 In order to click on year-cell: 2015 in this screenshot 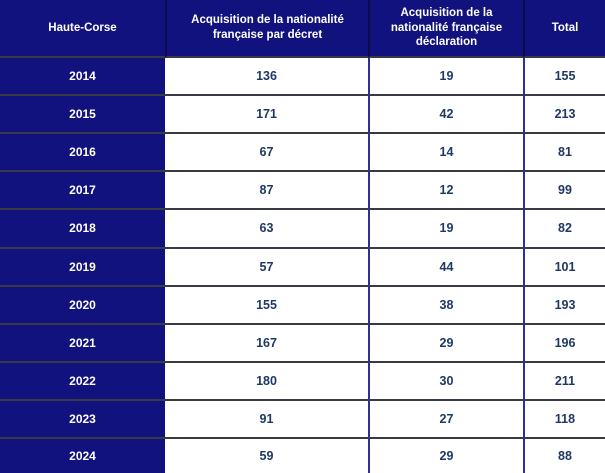, I will do `click(82, 115)`.